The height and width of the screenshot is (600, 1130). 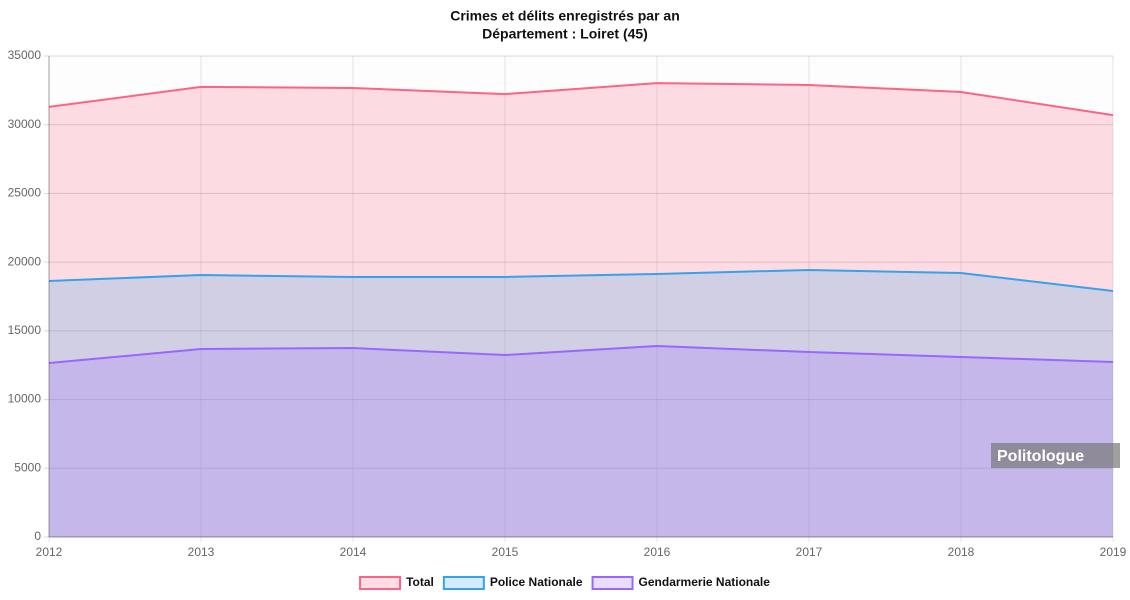 What do you see at coordinates (1113, 552) in the screenshot?
I see `x-tick-label: 2019` at bounding box center [1113, 552].